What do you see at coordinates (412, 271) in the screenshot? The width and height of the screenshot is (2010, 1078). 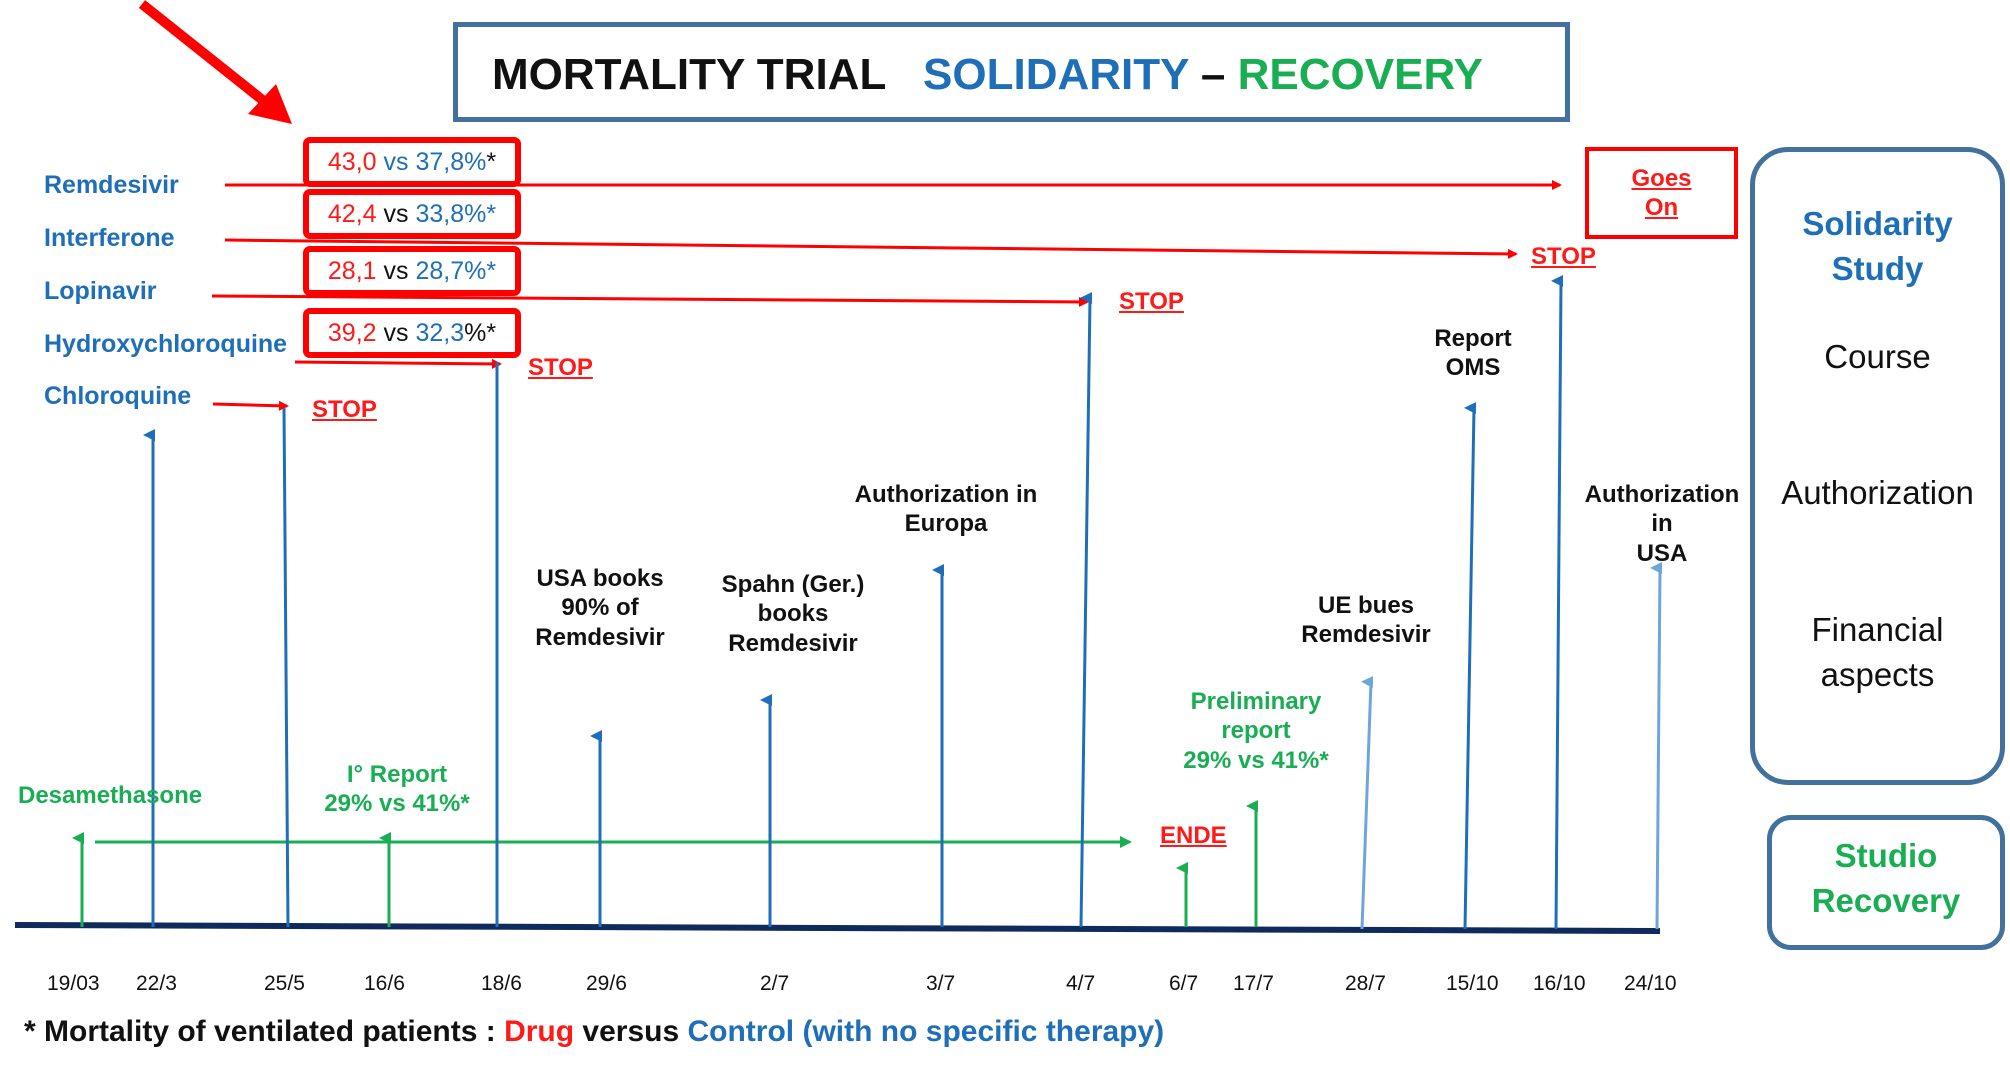 I see `mortality-box-lopinavir: 28,1 vs 28,7%*` at bounding box center [412, 271].